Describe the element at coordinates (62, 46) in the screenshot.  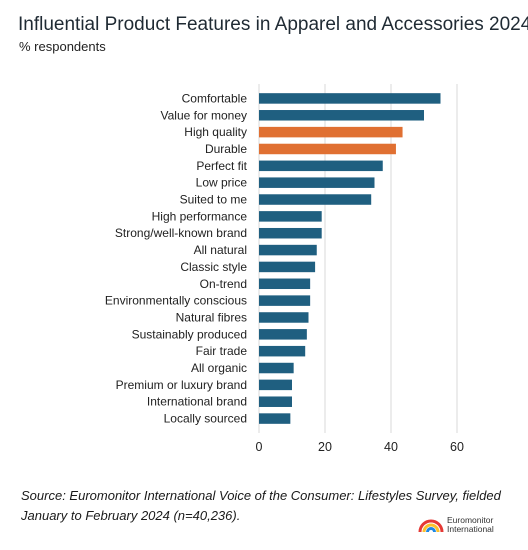
I see `chart-subtitle: % respondents` at that location.